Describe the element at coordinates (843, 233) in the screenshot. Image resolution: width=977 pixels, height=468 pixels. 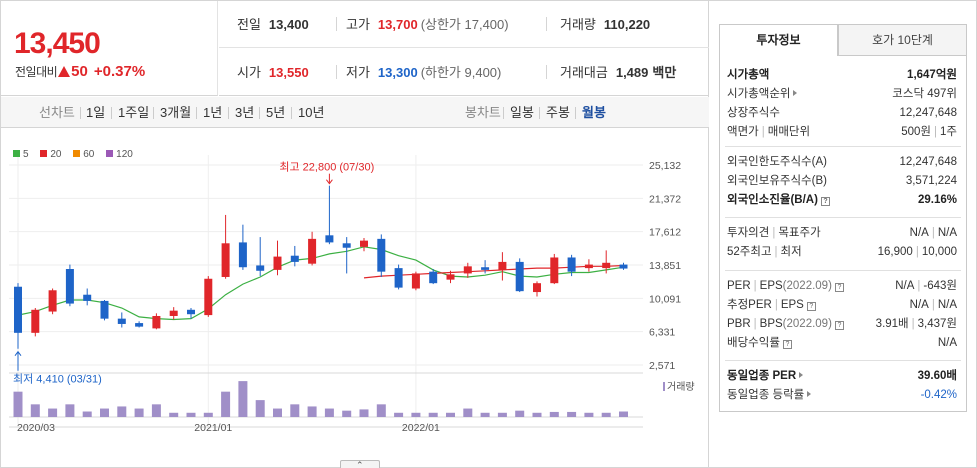
I see `info-row: 투자의견 | 목표주가 N/A | N/A` at that location.